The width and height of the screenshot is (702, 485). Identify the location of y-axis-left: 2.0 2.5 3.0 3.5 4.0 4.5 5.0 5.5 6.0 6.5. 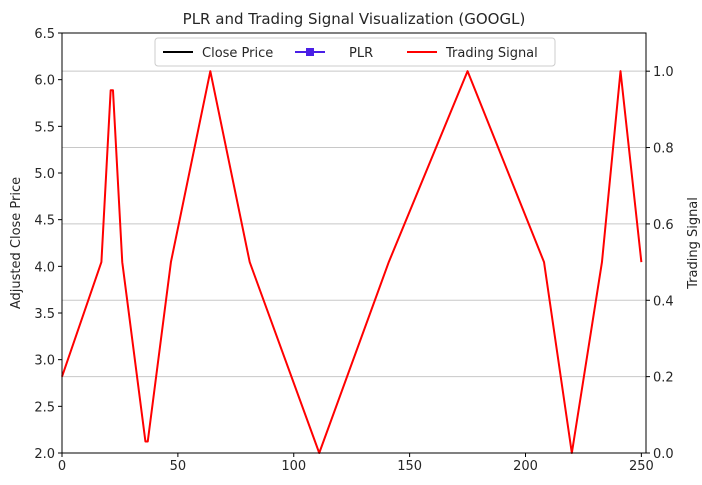
(48, 244).